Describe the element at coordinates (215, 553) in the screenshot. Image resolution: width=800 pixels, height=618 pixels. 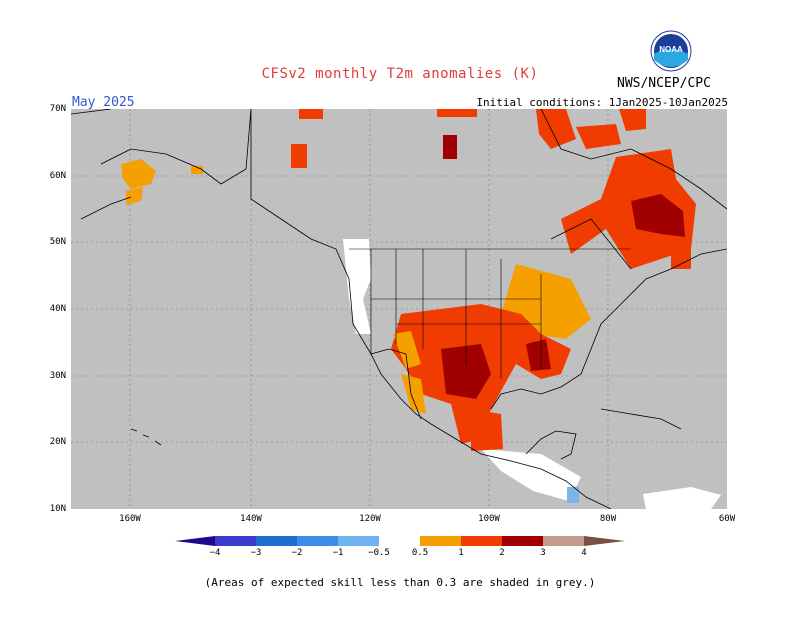
I see `colorbar-label-m4: −4` at that location.